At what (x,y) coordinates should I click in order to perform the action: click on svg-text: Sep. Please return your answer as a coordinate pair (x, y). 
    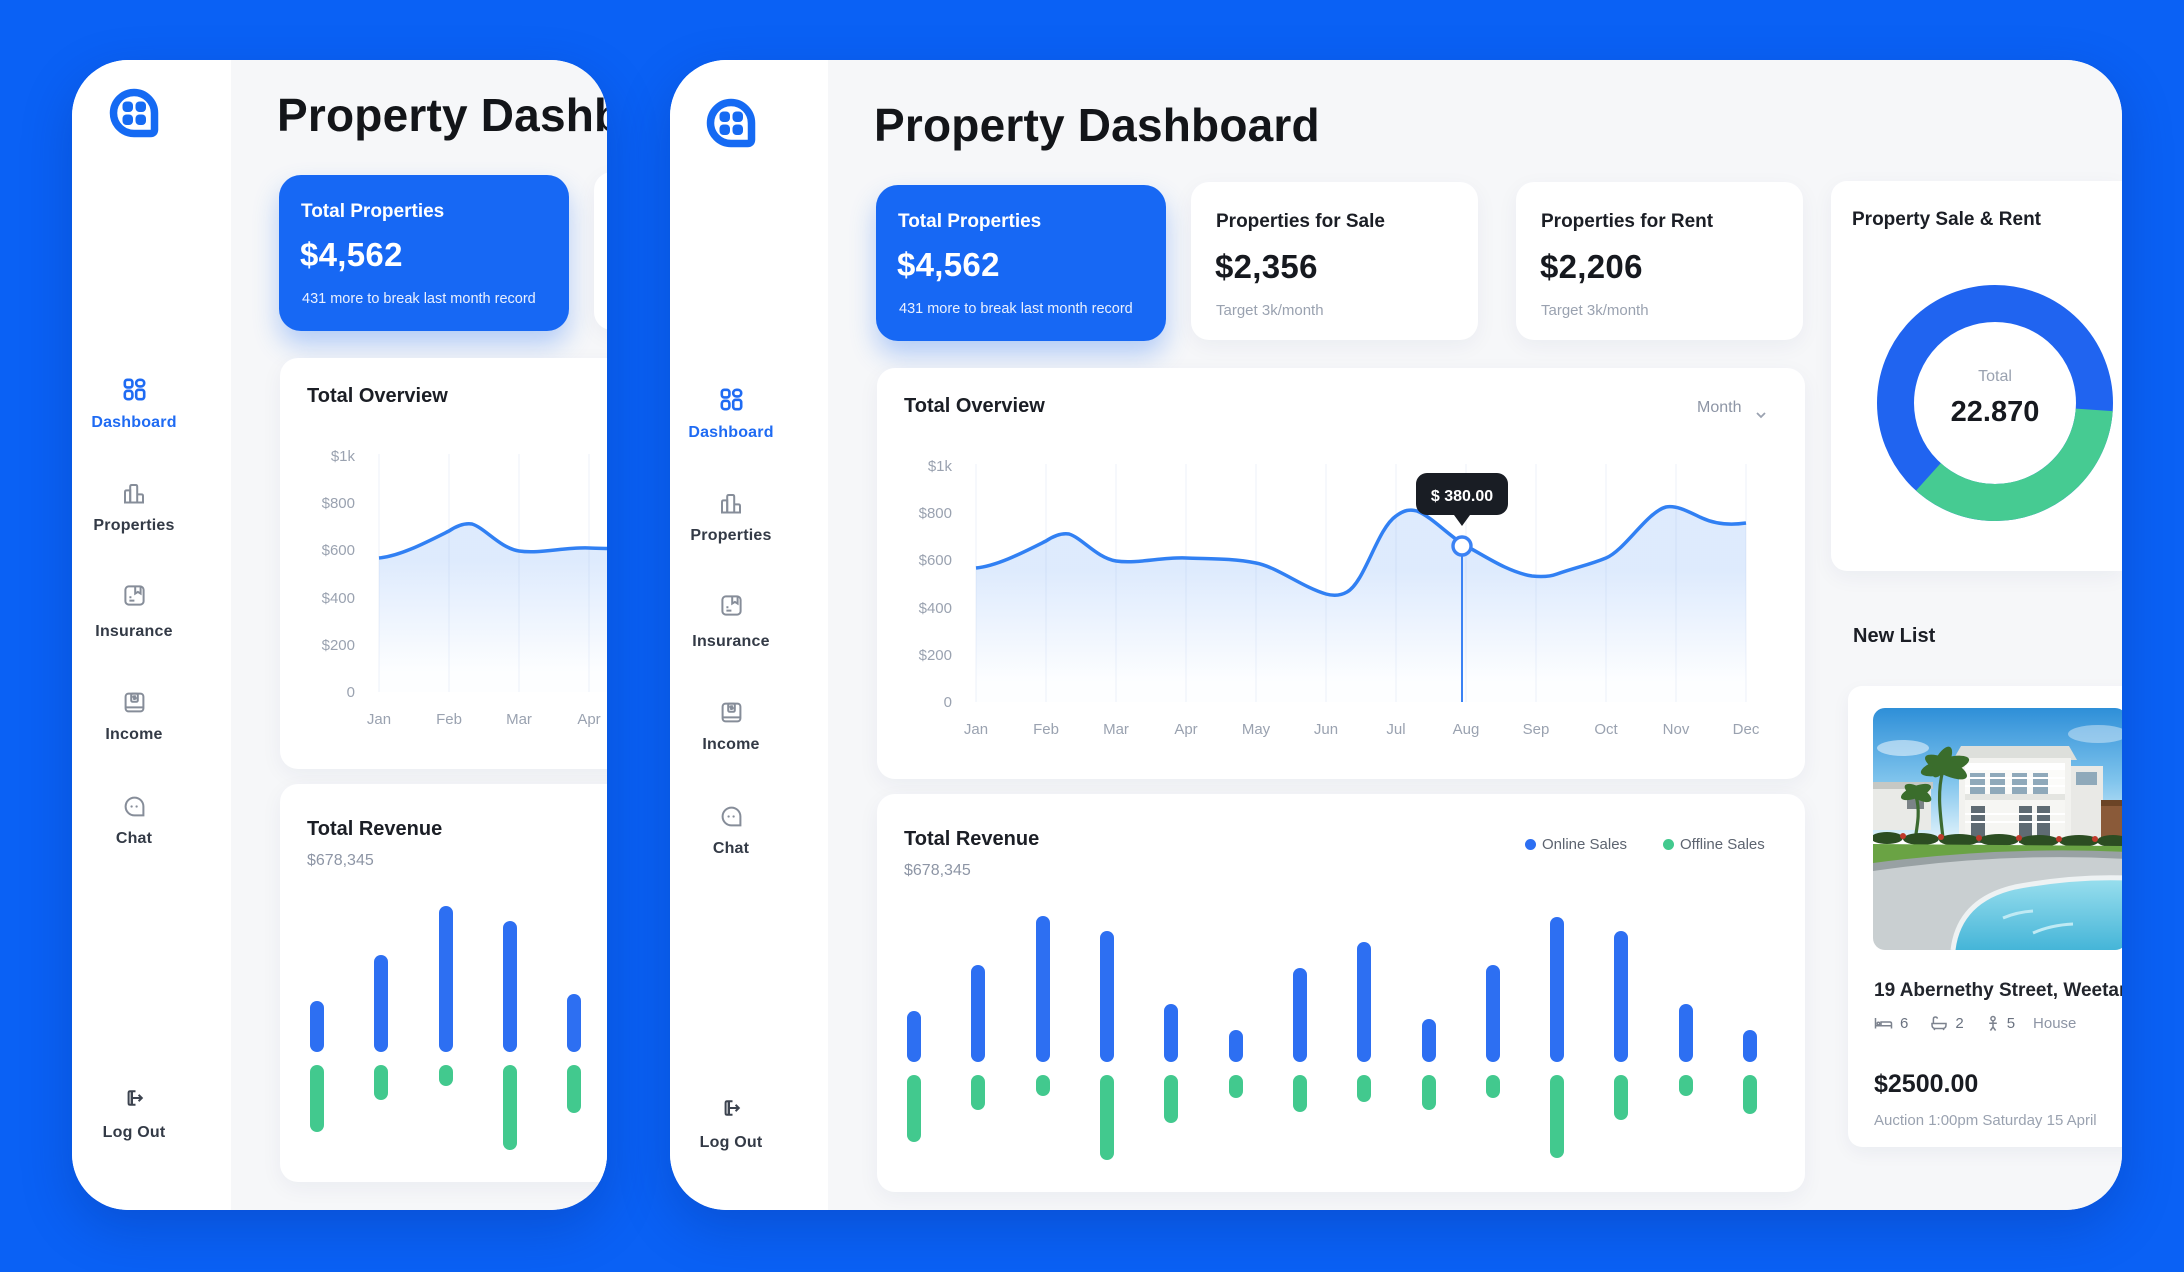
    Looking at the image, I should click on (1536, 729).